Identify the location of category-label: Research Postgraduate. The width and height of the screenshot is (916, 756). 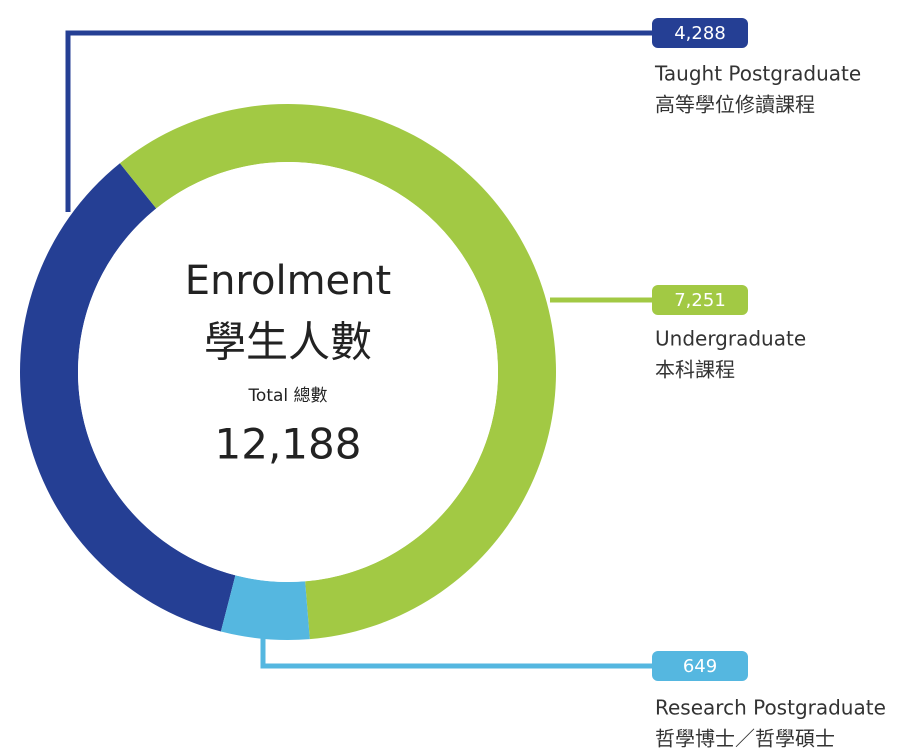
(770, 708).